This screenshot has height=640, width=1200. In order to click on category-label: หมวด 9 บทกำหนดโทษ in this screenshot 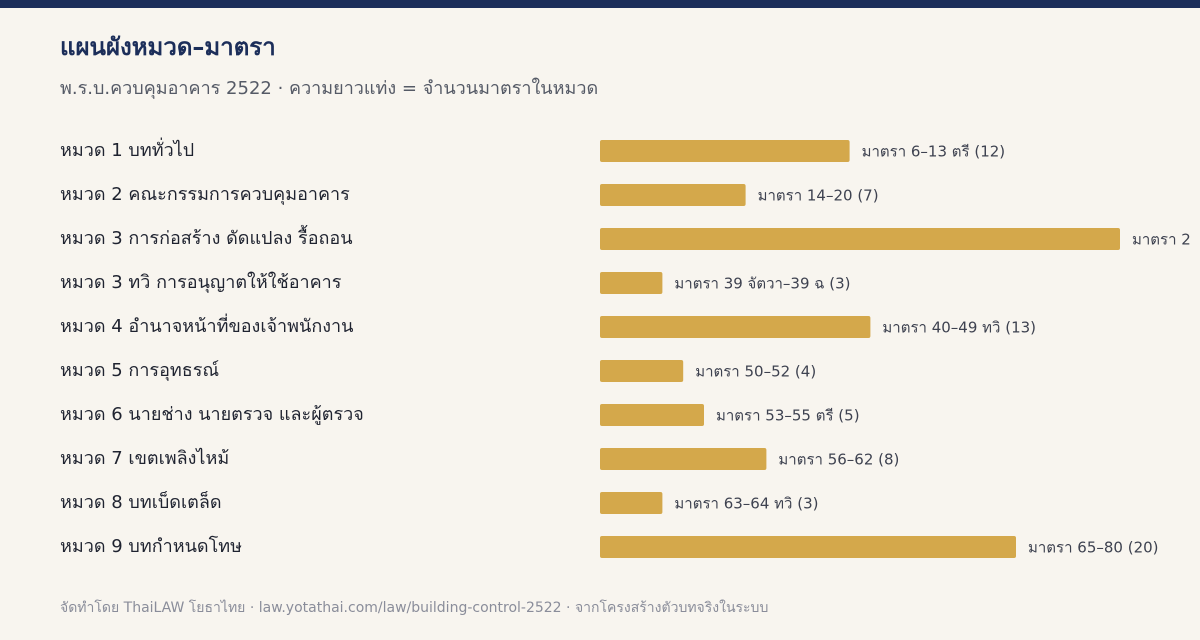, I will do `click(151, 546)`.